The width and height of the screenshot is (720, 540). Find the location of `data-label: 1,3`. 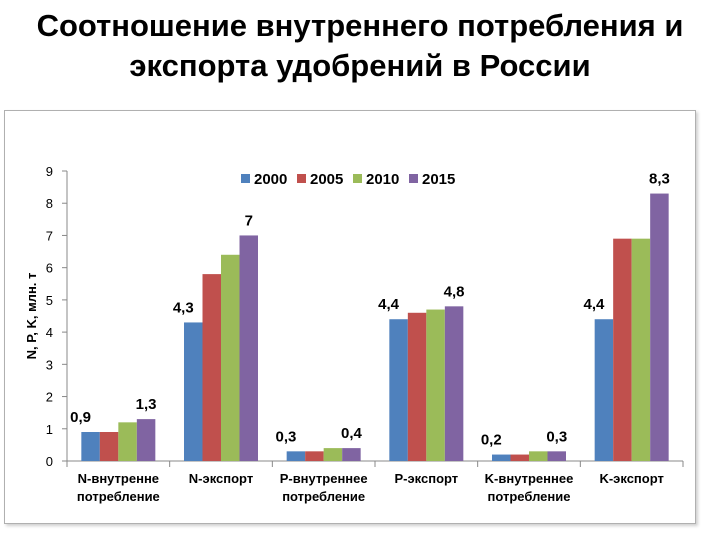

data-label: 1,3 is located at coordinates (146, 404).